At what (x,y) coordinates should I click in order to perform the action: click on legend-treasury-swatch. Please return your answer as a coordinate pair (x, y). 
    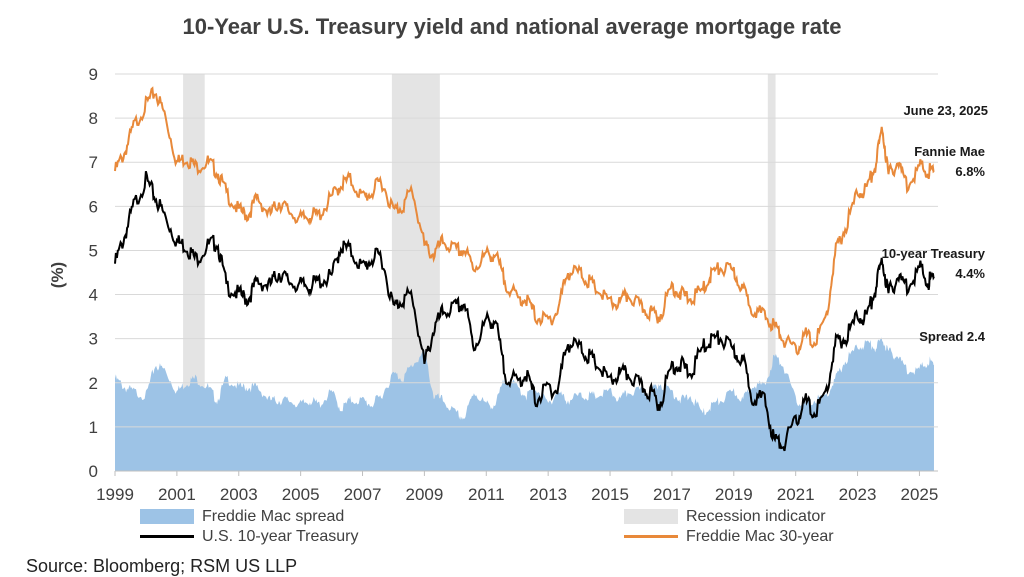
    Looking at the image, I should click on (167, 537).